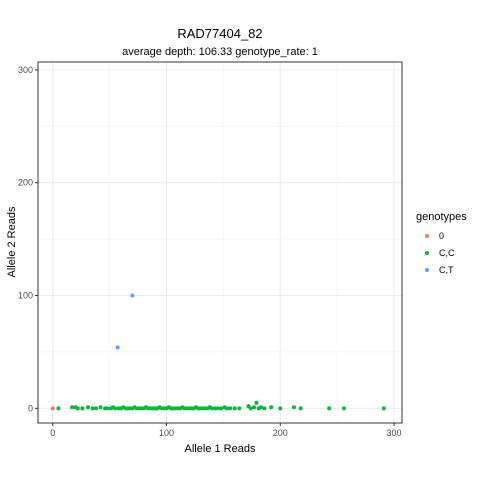  Describe the element at coordinates (447, 253) in the screenshot. I see `legend-label-c-c: C,C` at that location.